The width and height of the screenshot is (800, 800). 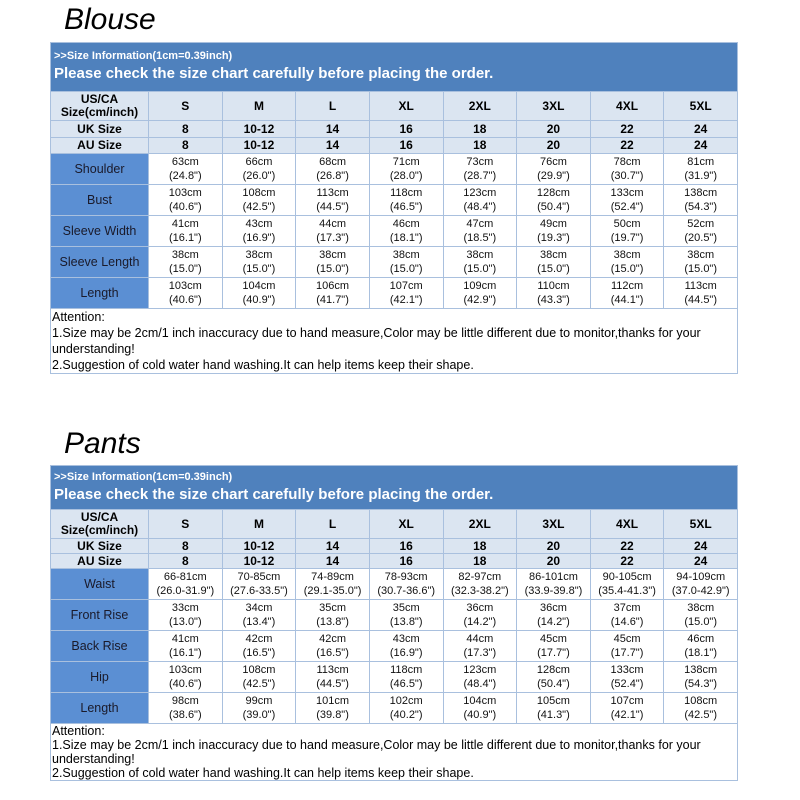 What do you see at coordinates (143, 476) in the screenshot?
I see `size-info: >>Size Information(1cm=0.39inch)` at bounding box center [143, 476].